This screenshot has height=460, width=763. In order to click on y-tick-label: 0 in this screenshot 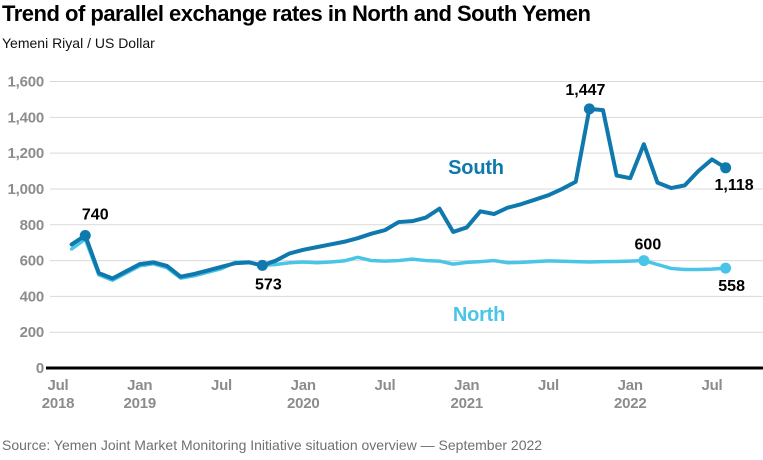, I will do `click(40, 368)`.